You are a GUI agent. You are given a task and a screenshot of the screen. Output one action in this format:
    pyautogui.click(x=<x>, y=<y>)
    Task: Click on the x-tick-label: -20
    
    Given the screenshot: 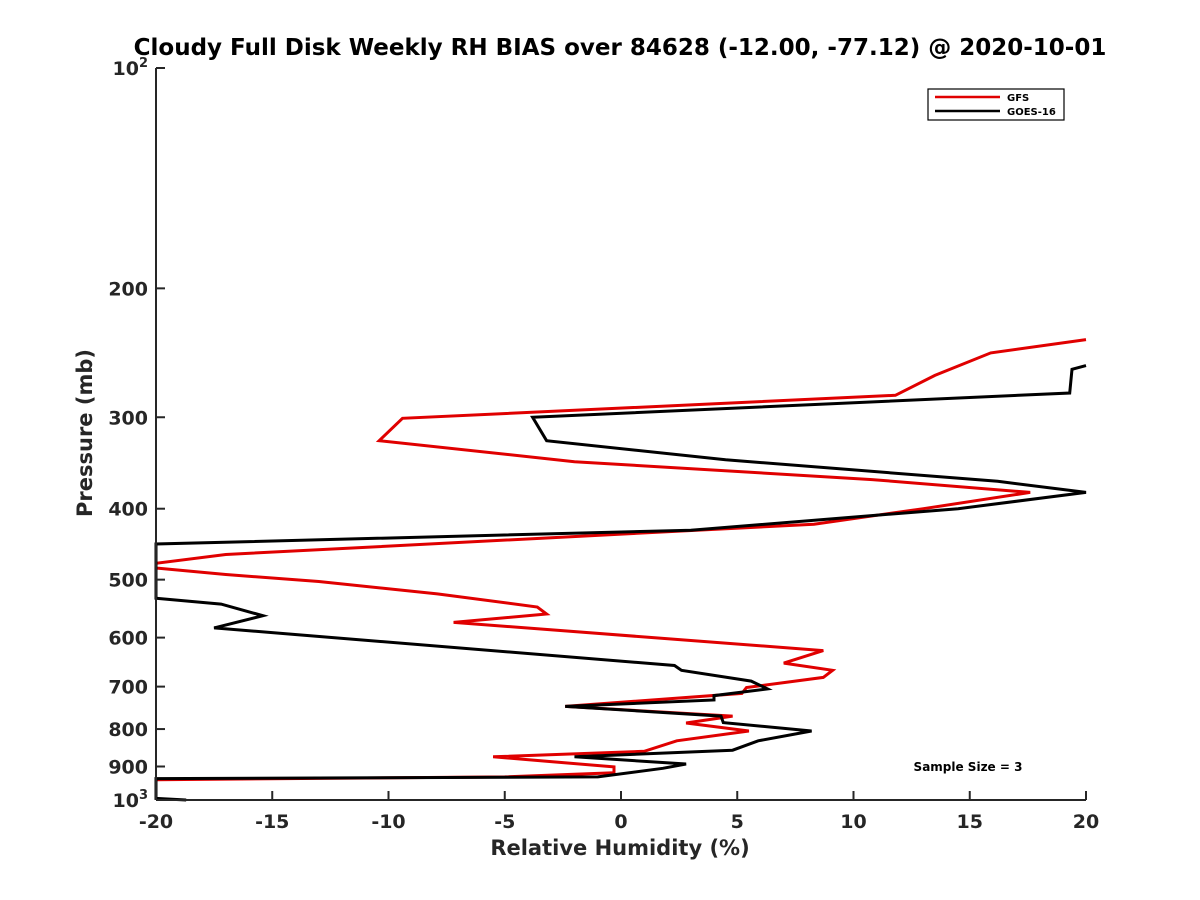 What is the action you would take?
    pyautogui.click(x=156, y=822)
    